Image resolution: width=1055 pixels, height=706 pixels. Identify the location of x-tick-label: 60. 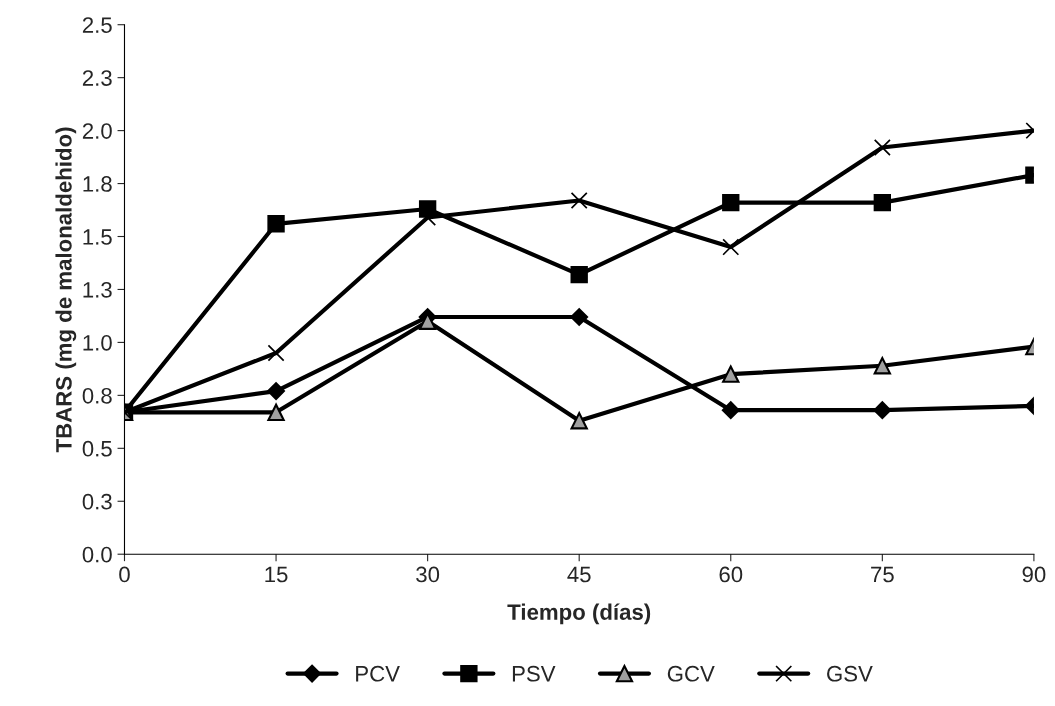
(731, 574).